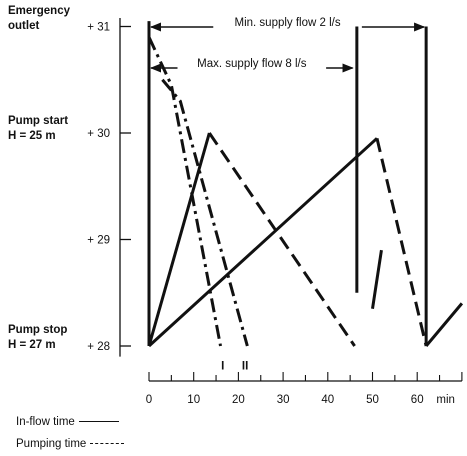 This screenshot has height=456, width=467. I want to click on y-tick-label: + 29, so click(98, 241).